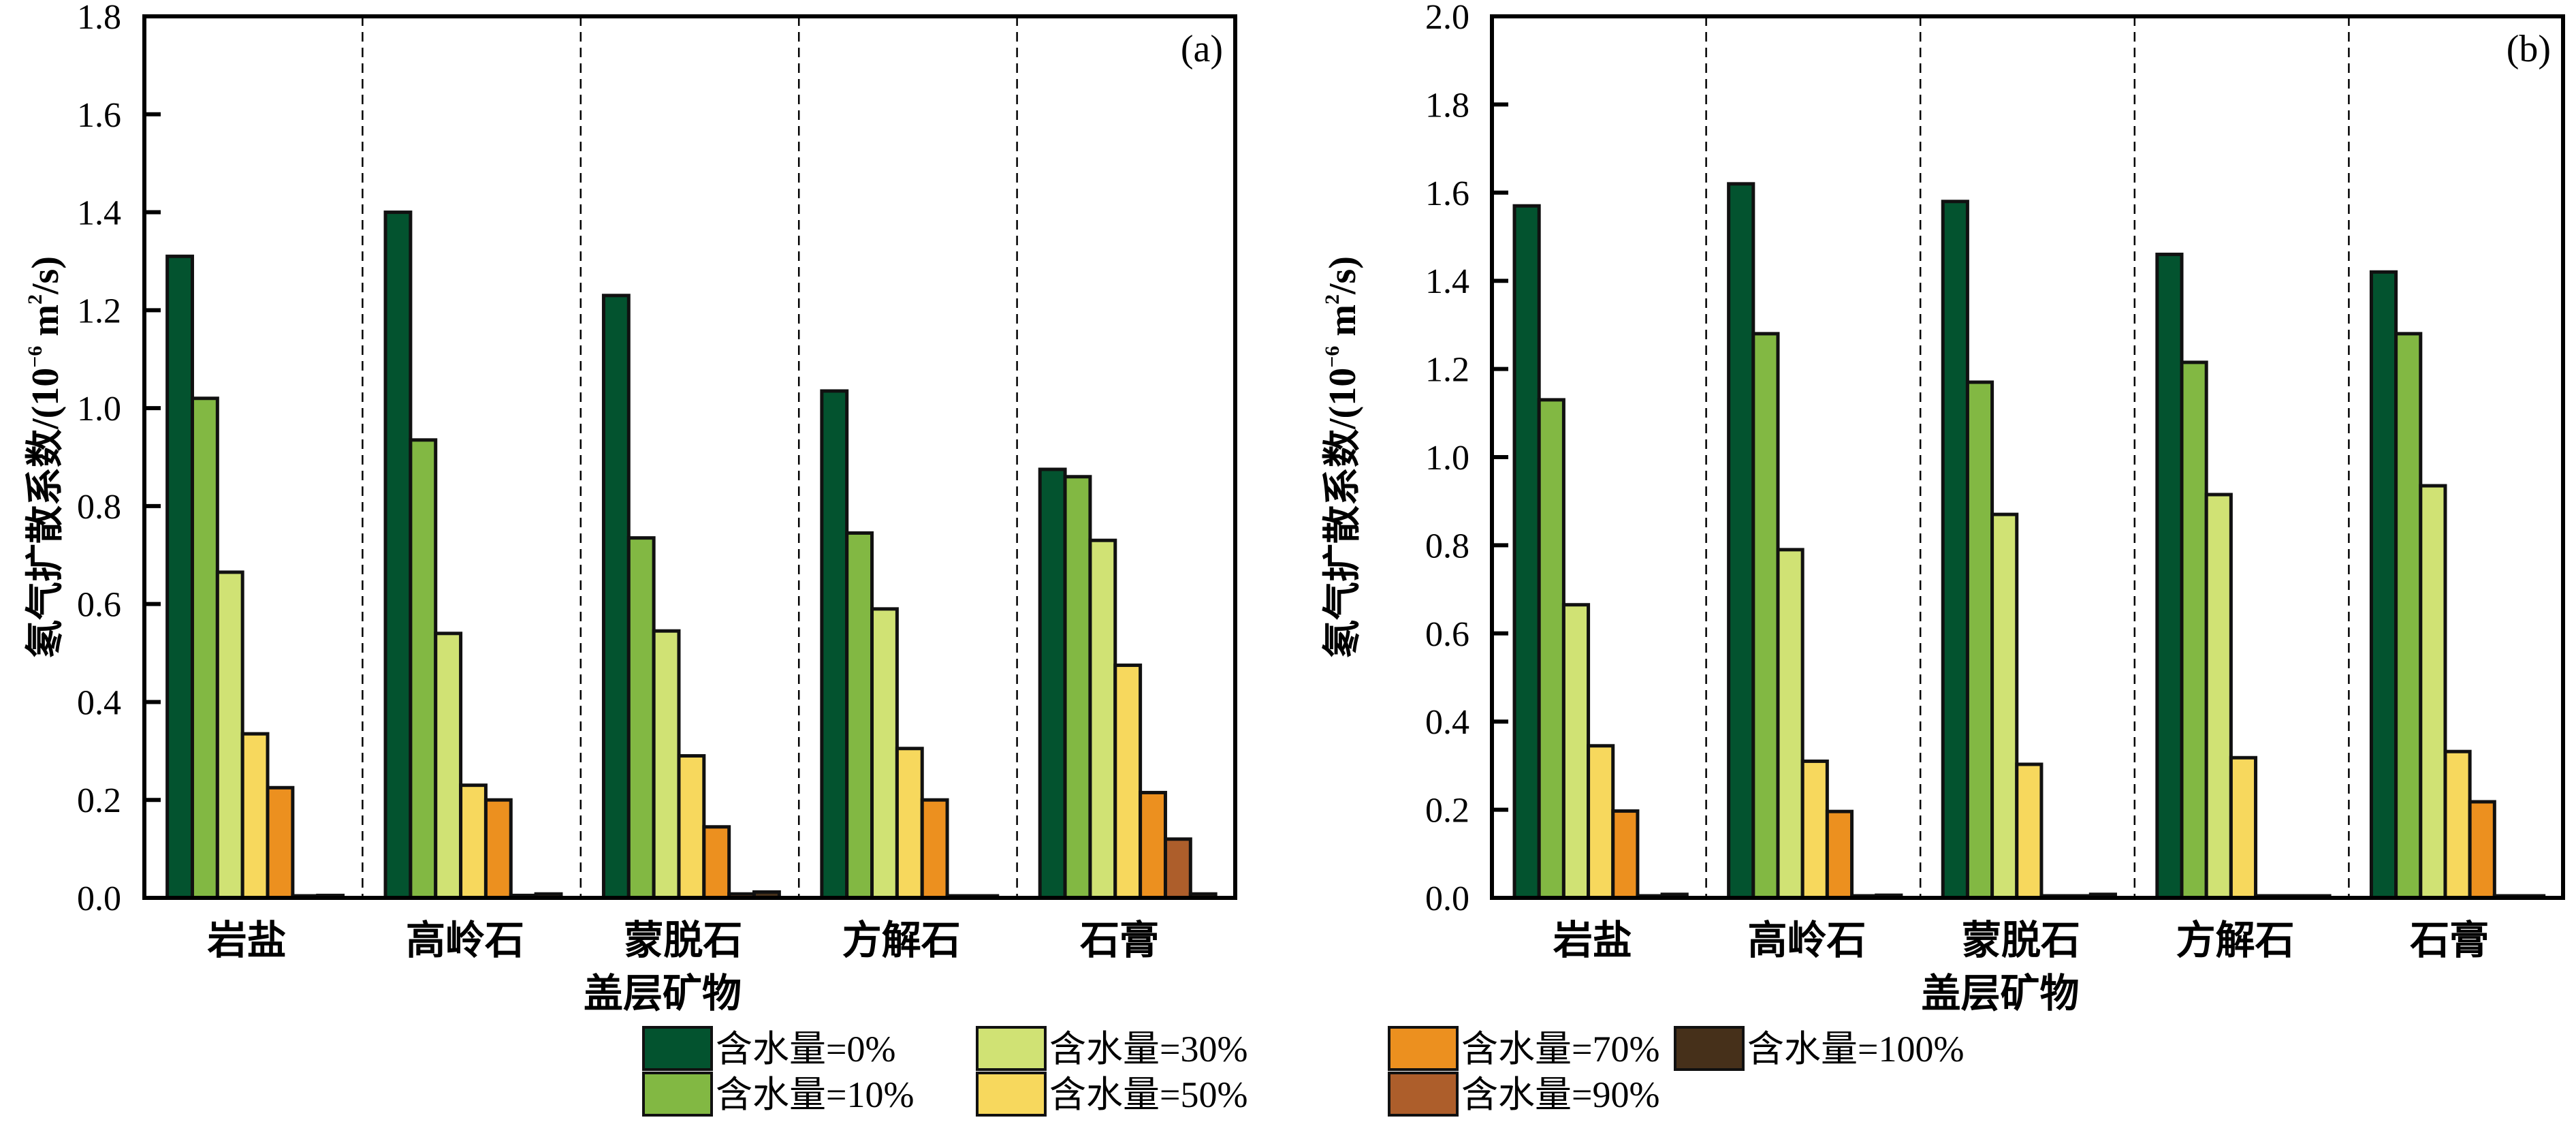  Describe the element at coordinates (99, 409) in the screenshot. I see `y-tick-label: 1.0` at that location.